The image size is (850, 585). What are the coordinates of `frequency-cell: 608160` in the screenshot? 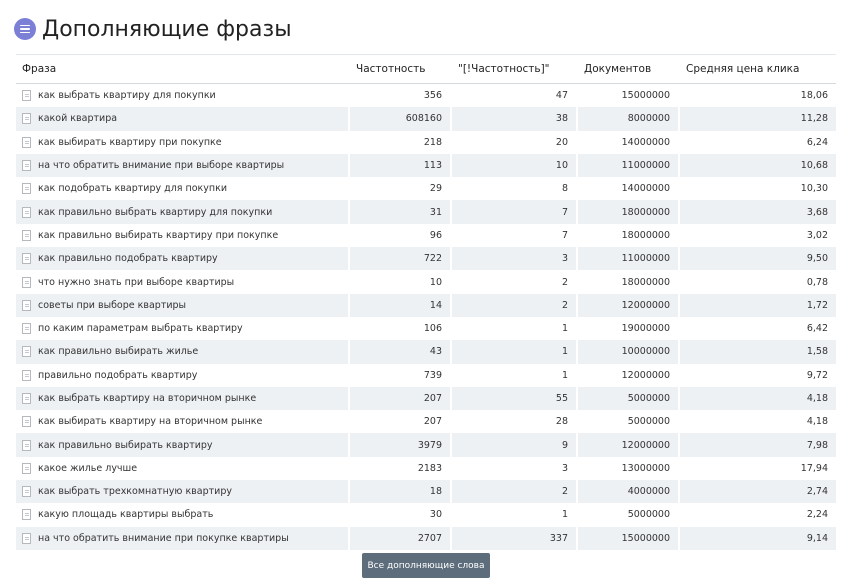 It's located at (401, 119).